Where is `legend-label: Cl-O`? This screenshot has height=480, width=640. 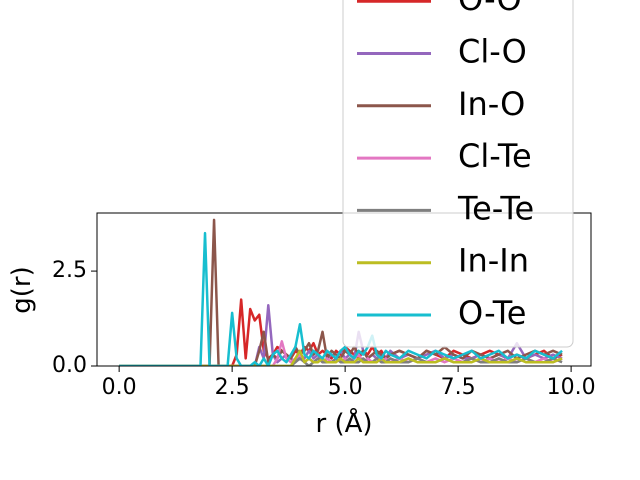 legend-label: Cl-O is located at coordinates (492, 52).